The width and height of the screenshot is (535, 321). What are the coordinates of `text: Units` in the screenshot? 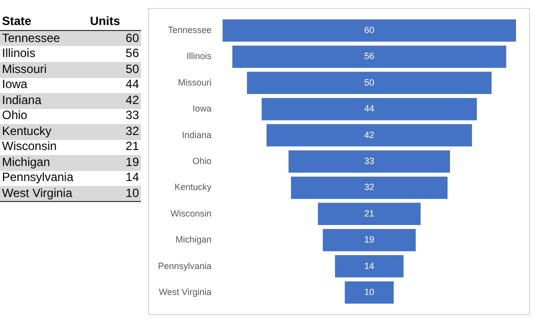 It's located at (114, 22).